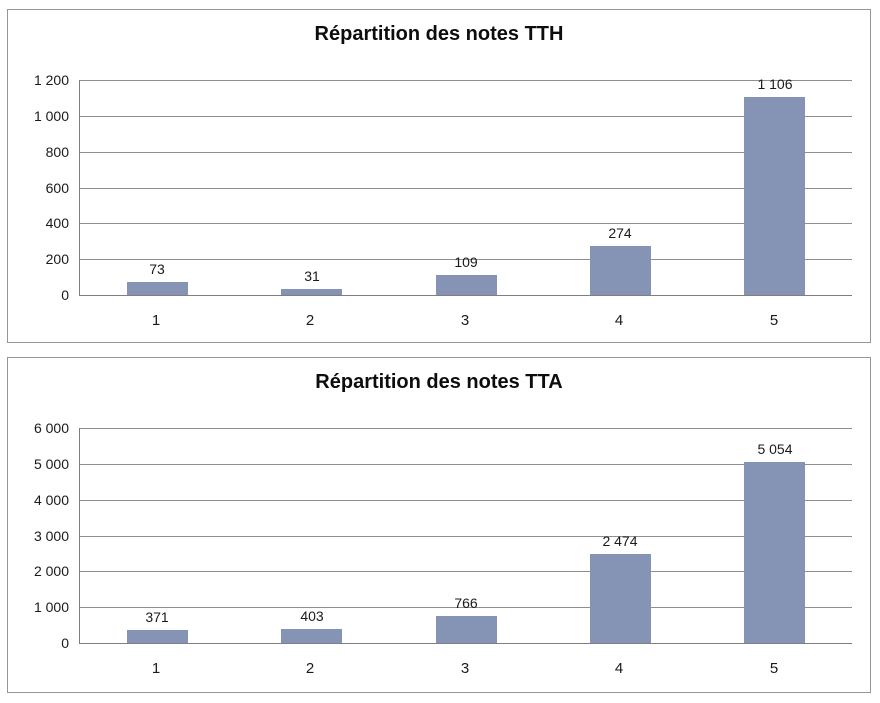 This screenshot has height=703, width=880. I want to click on bar-value-label: 1 106, so click(775, 84).